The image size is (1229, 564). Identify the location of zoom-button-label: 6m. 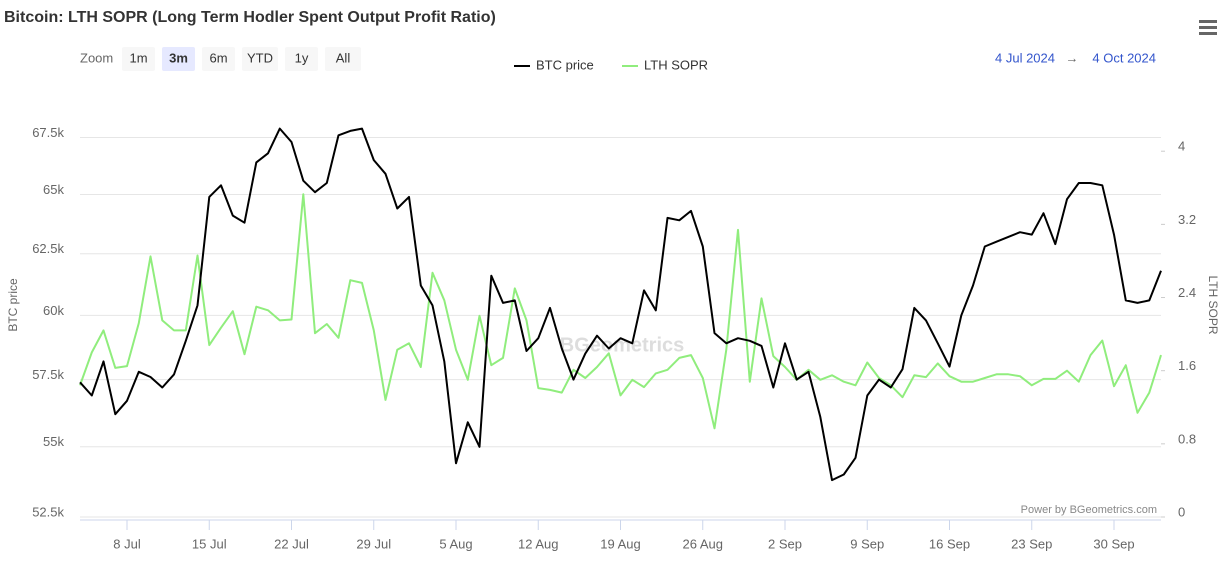
(218, 57).